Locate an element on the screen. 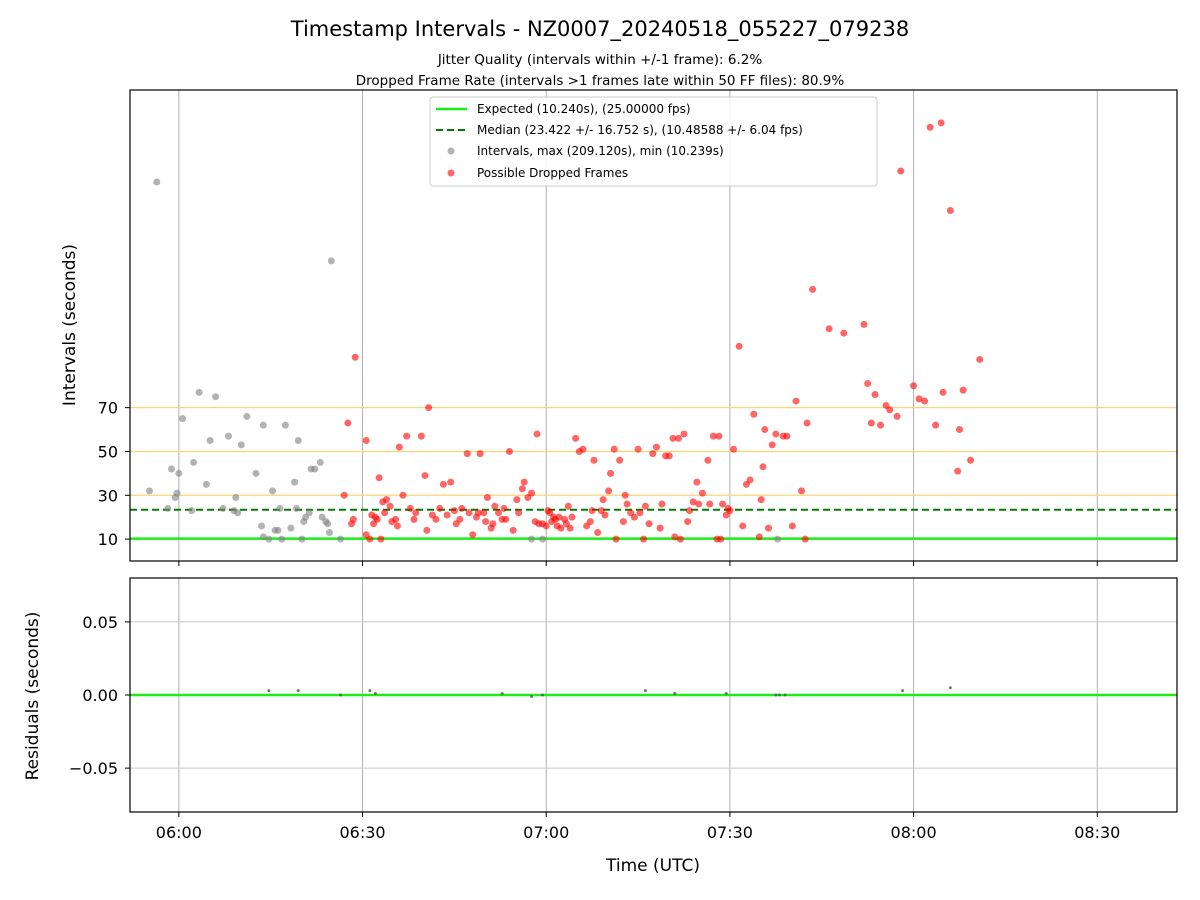 The height and width of the screenshot is (900, 1200). x-axis-label: Time (UTC) is located at coordinates (652, 866).